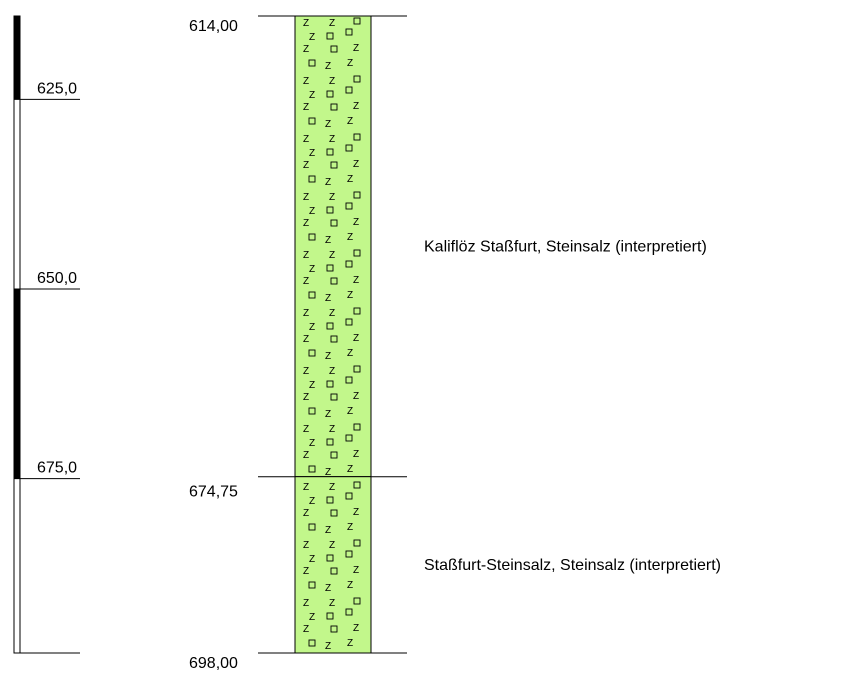 Image resolution: width=844 pixels, height=677 pixels. Describe the element at coordinates (57, 88) in the screenshot. I see `scale-tick-label: 625,0` at that location.